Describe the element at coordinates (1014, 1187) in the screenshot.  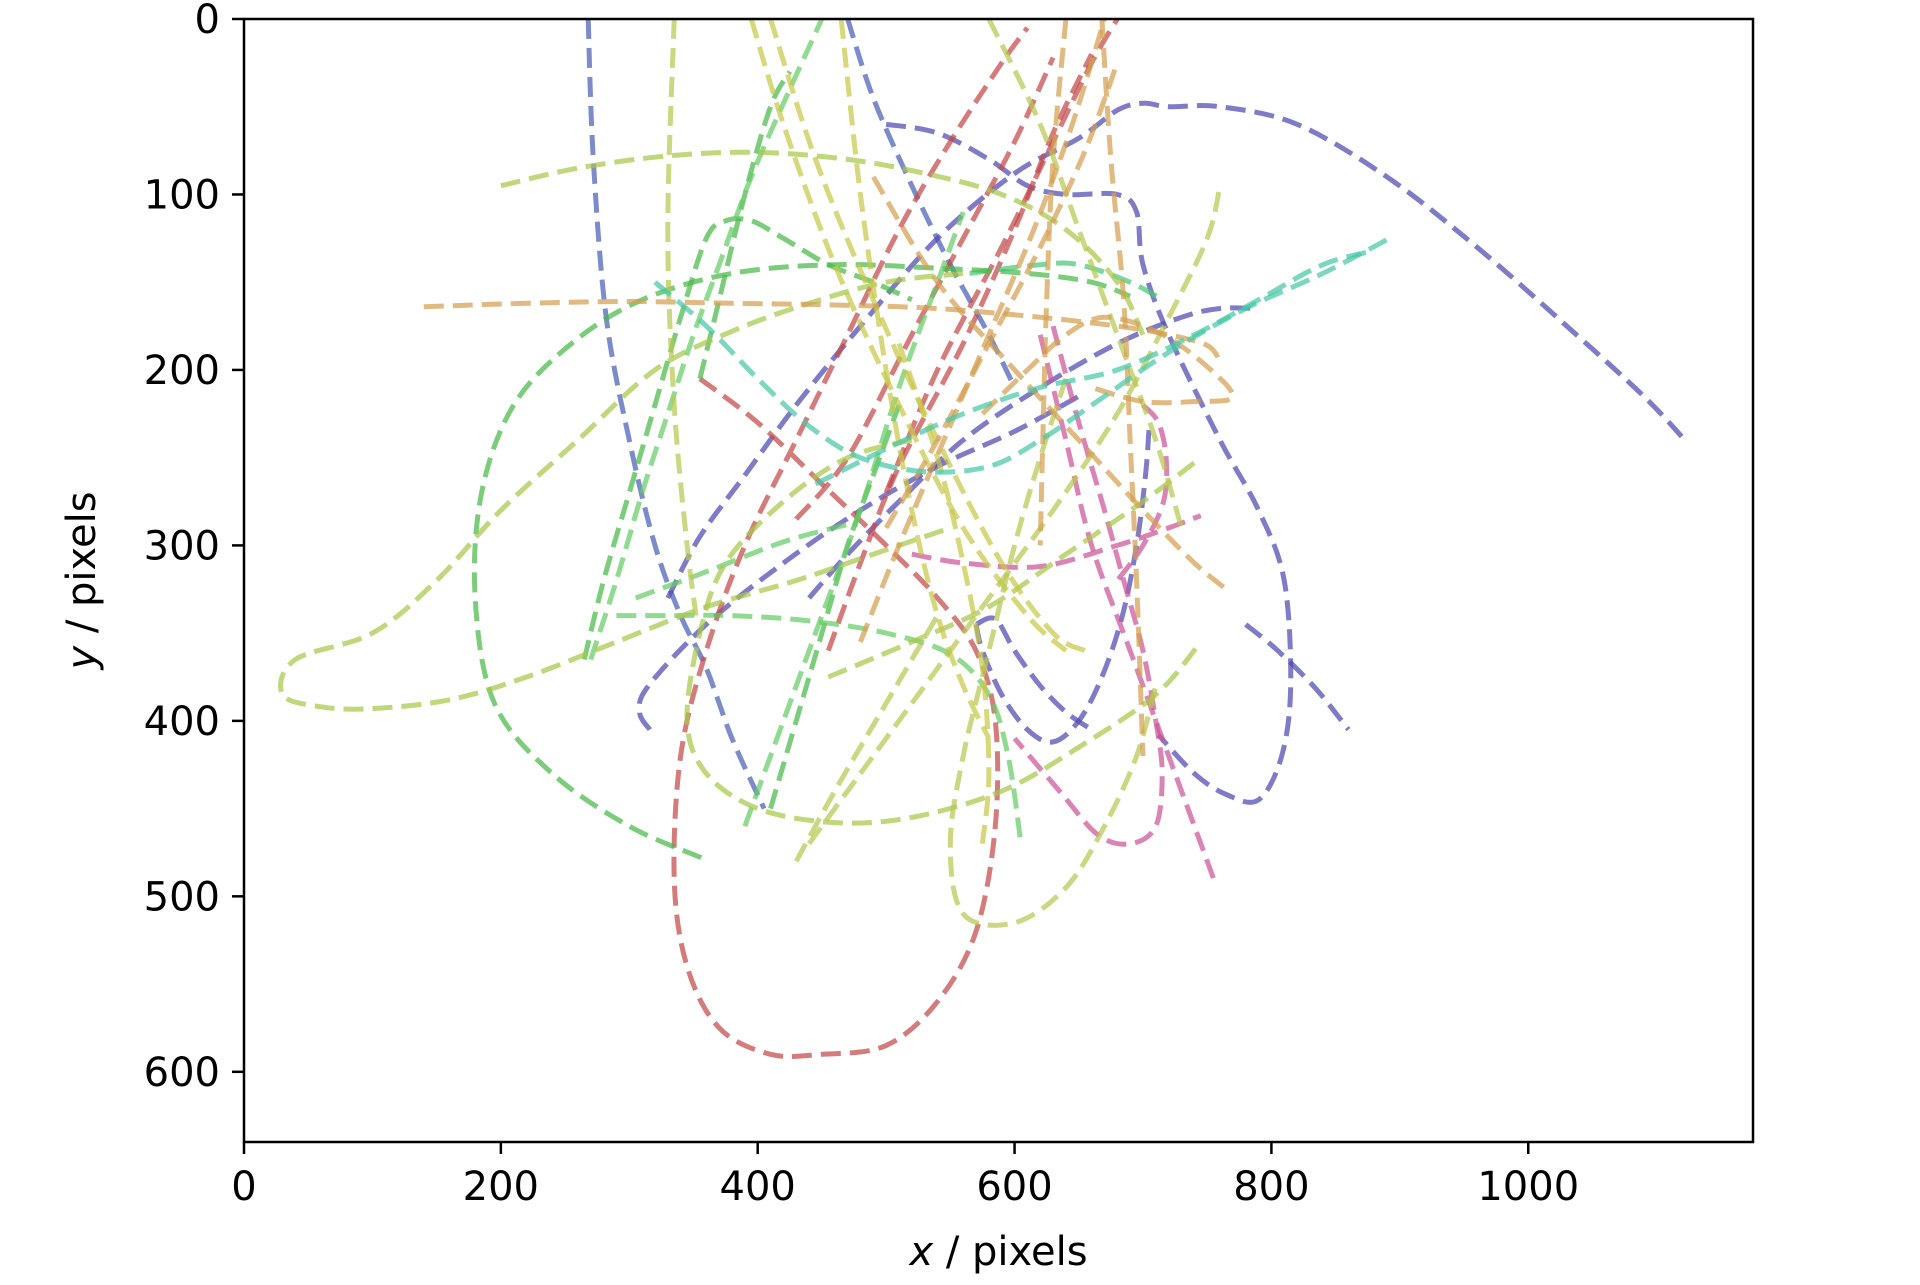
I see `x-tick-label: 600` at that location.